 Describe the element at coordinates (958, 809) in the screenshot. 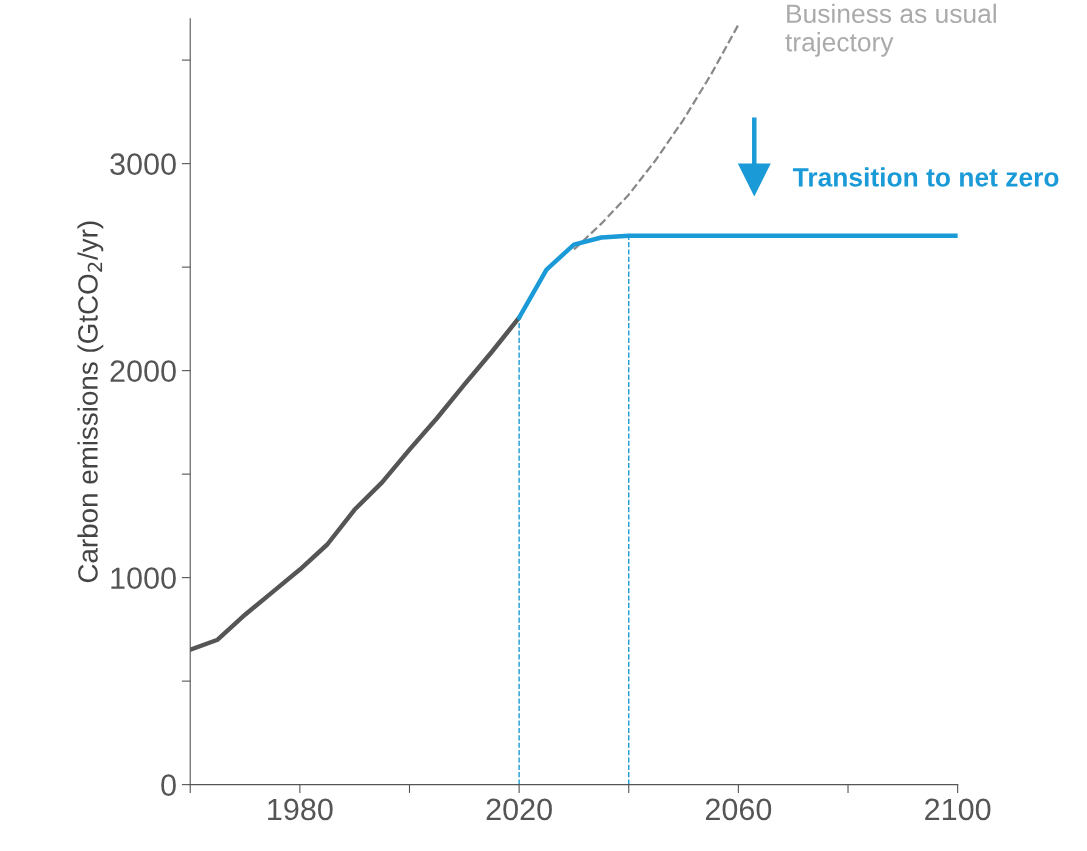

I see `x-tick-label: 2100` at that location.